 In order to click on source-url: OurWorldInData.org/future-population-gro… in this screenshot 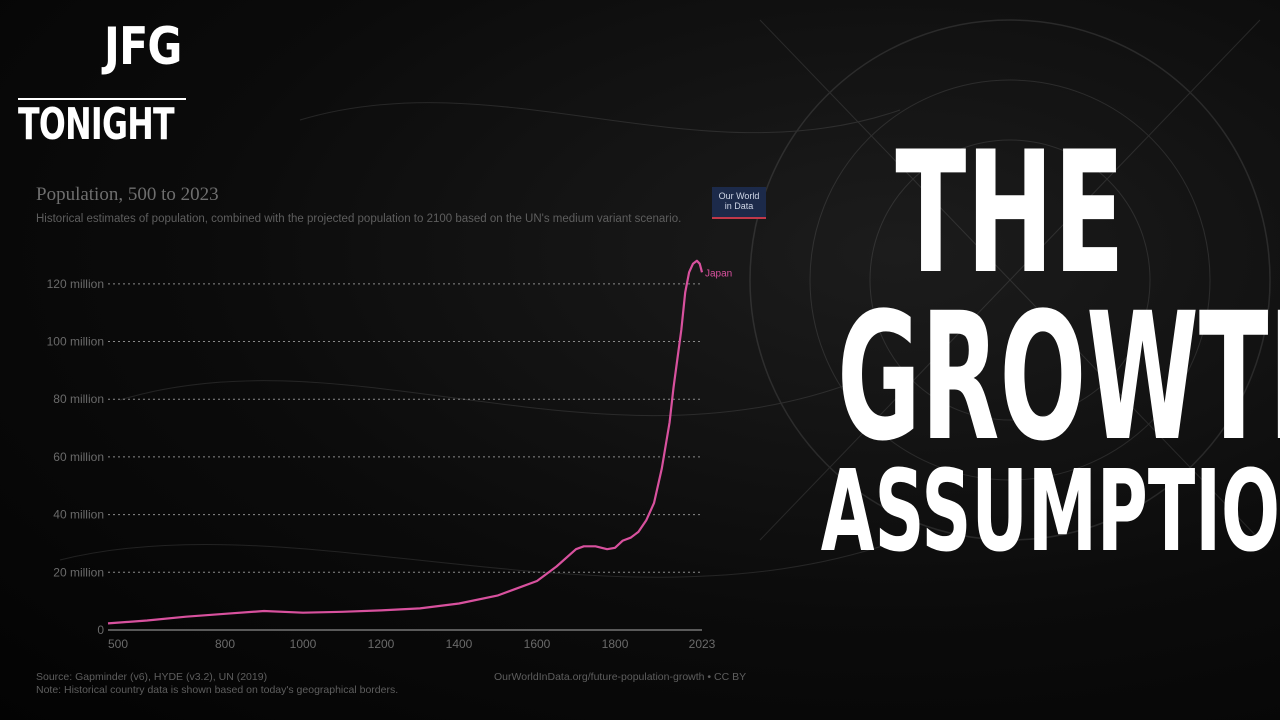, I will do `click(620, 677)`.